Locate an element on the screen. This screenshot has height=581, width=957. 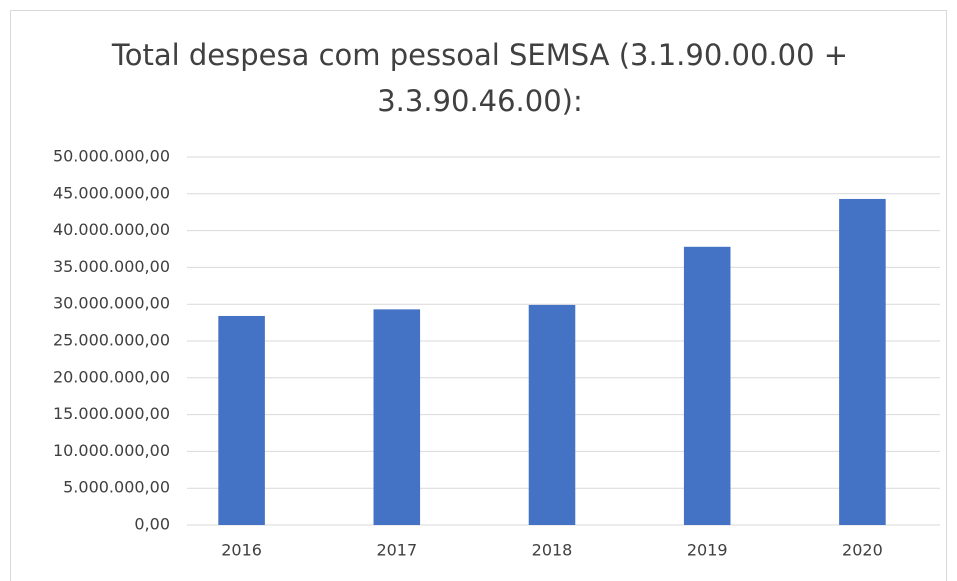
y-tick-label: 10.000.000,00 is located at coordinates (111, 450).